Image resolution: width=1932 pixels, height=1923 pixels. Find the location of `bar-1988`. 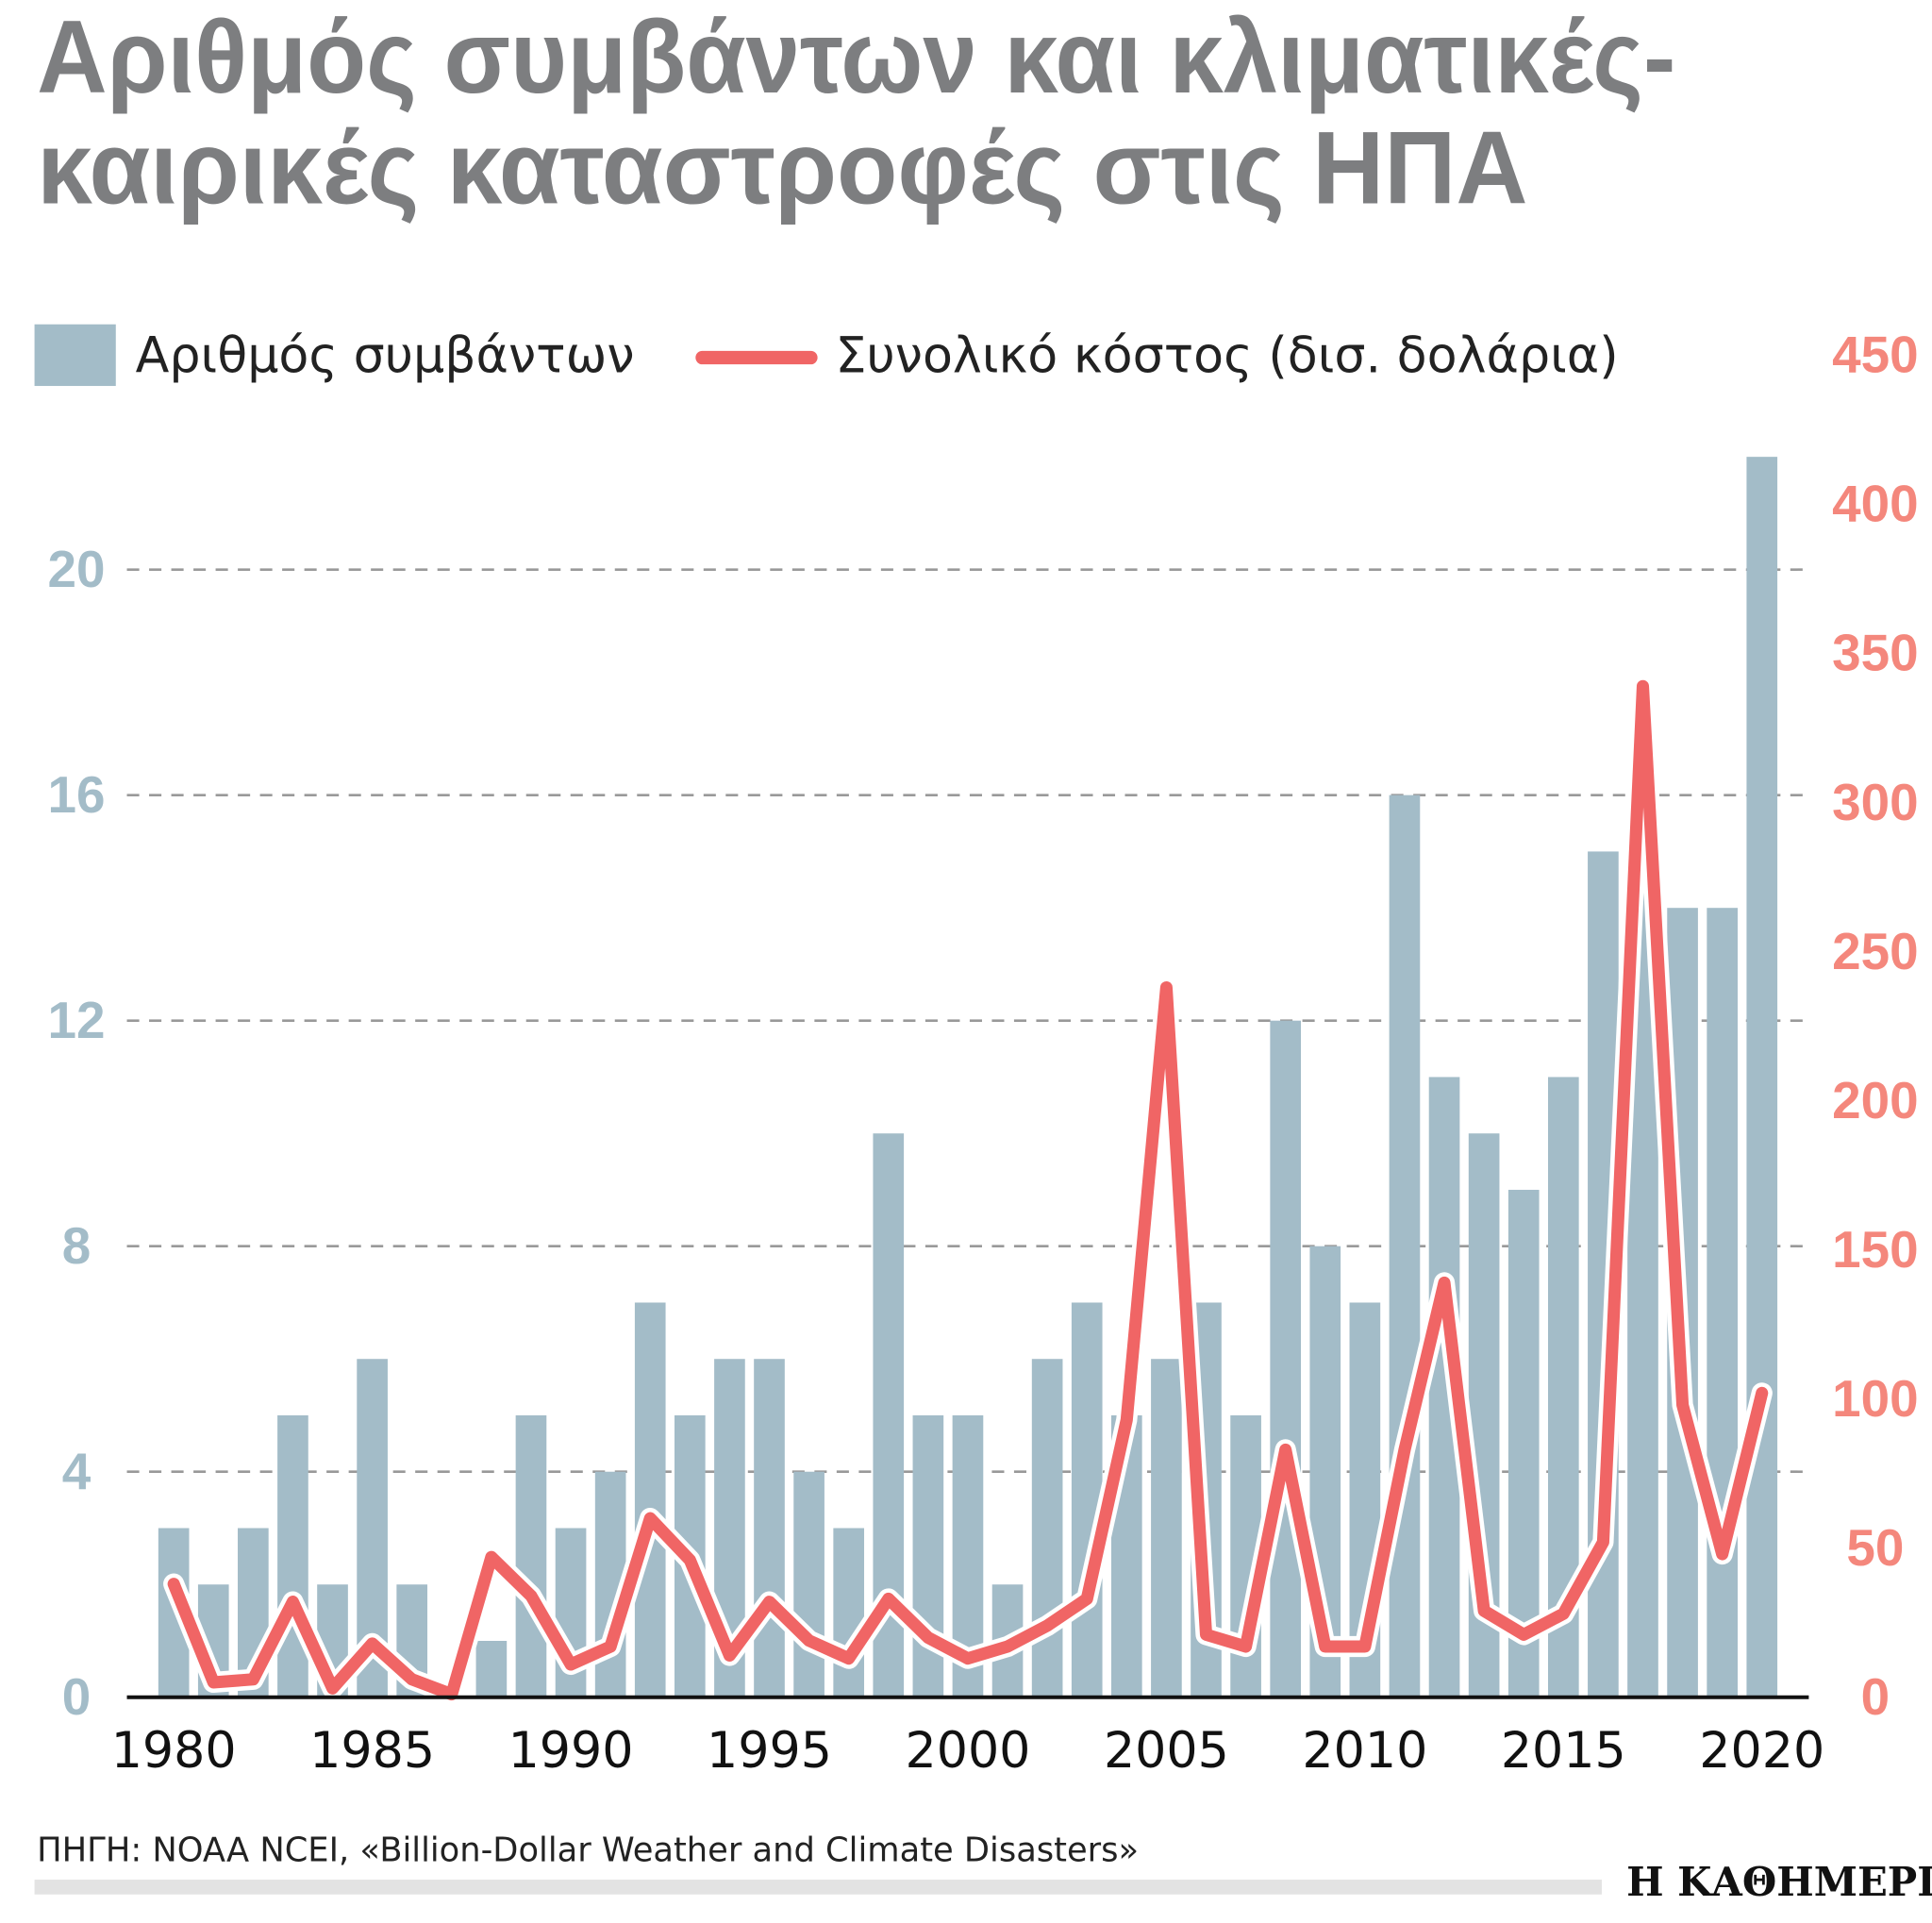

bar-1988 is located at coordinates (491, 1669).